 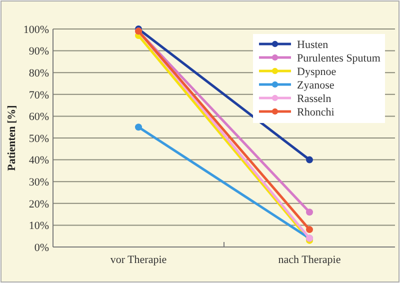 I want to click on legend-label: Husten, so click(x=313, y=44).